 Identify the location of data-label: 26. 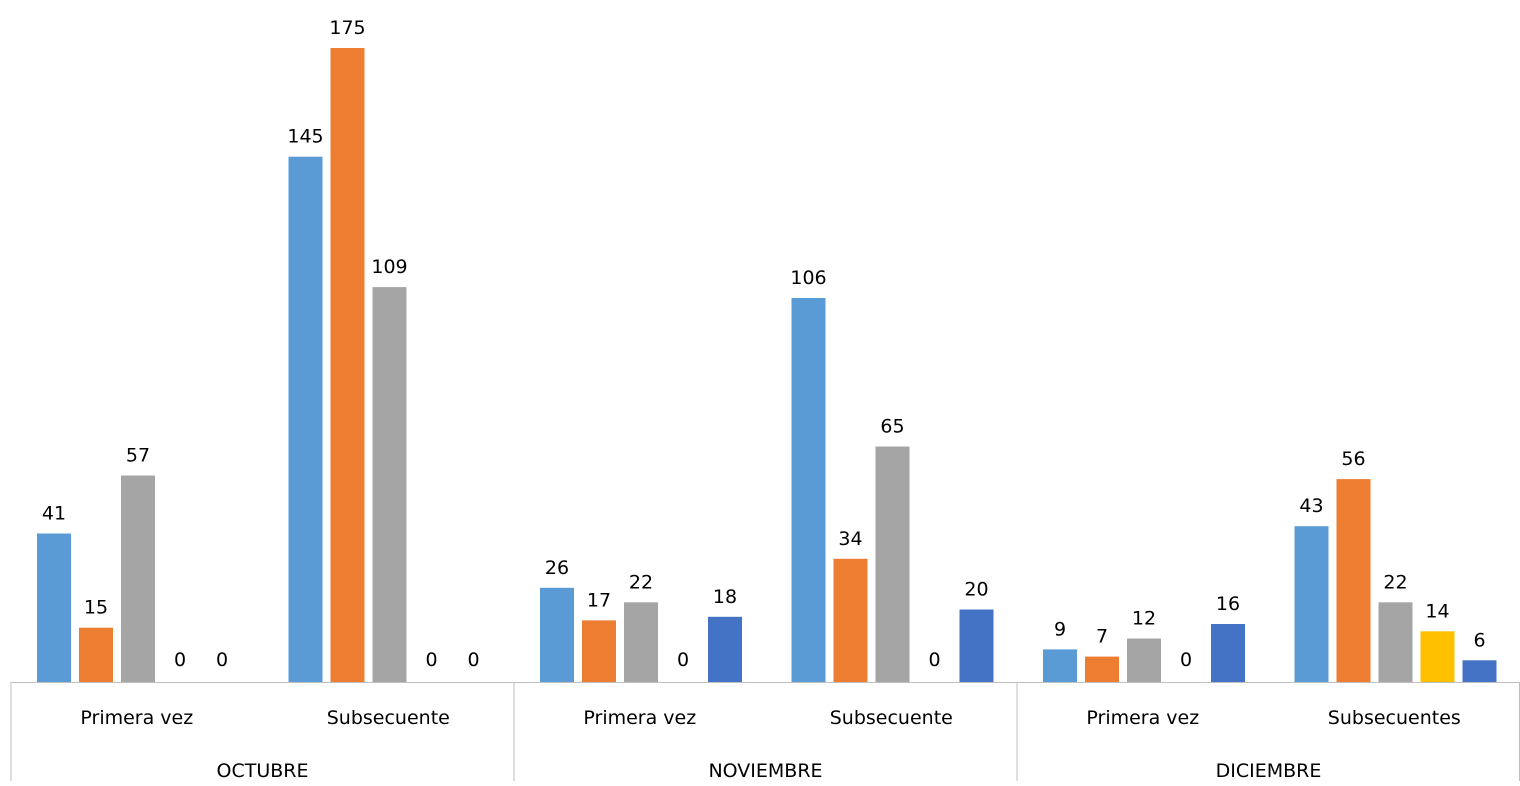
(557, 568).